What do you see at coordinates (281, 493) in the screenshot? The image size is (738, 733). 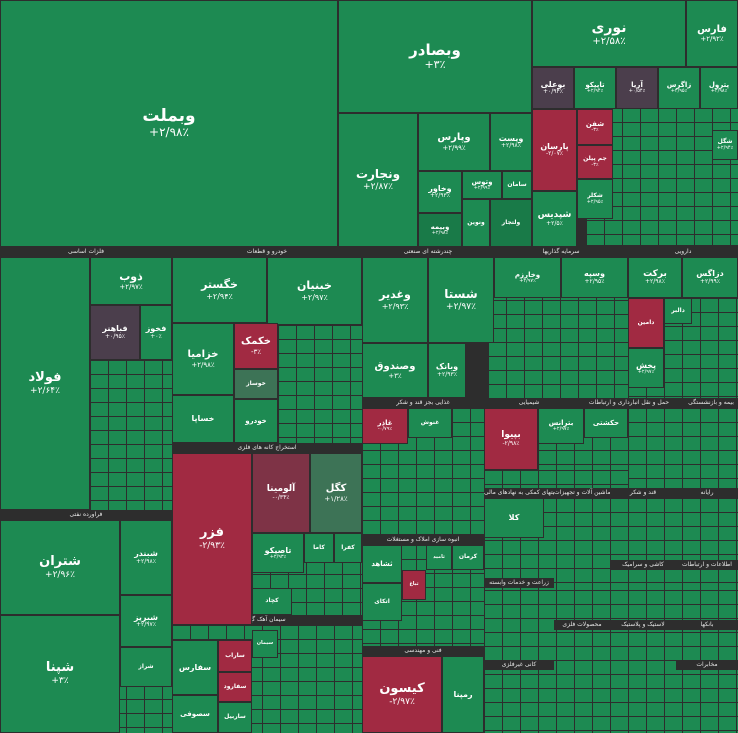 I see `tile-alumina: آلومینا -۰/۳۴٪` at bounding box center [281, 493].